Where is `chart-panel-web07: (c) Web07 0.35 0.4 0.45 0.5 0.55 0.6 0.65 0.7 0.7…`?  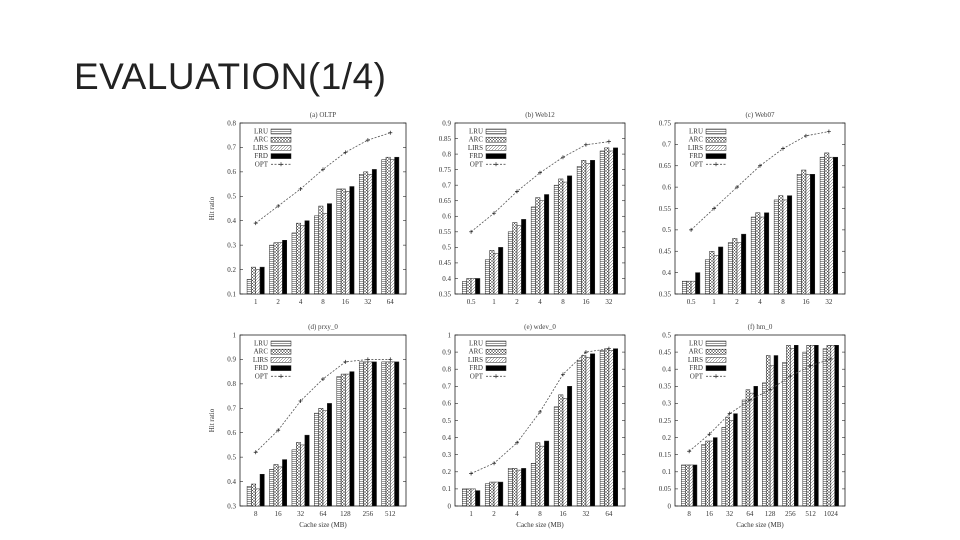 chart-panel-web07: (c) Web07 0.35 0.4 0.45 0.5 0.55 0.6 0.65 0.7 0.7… is located at coordinates (745, 208).